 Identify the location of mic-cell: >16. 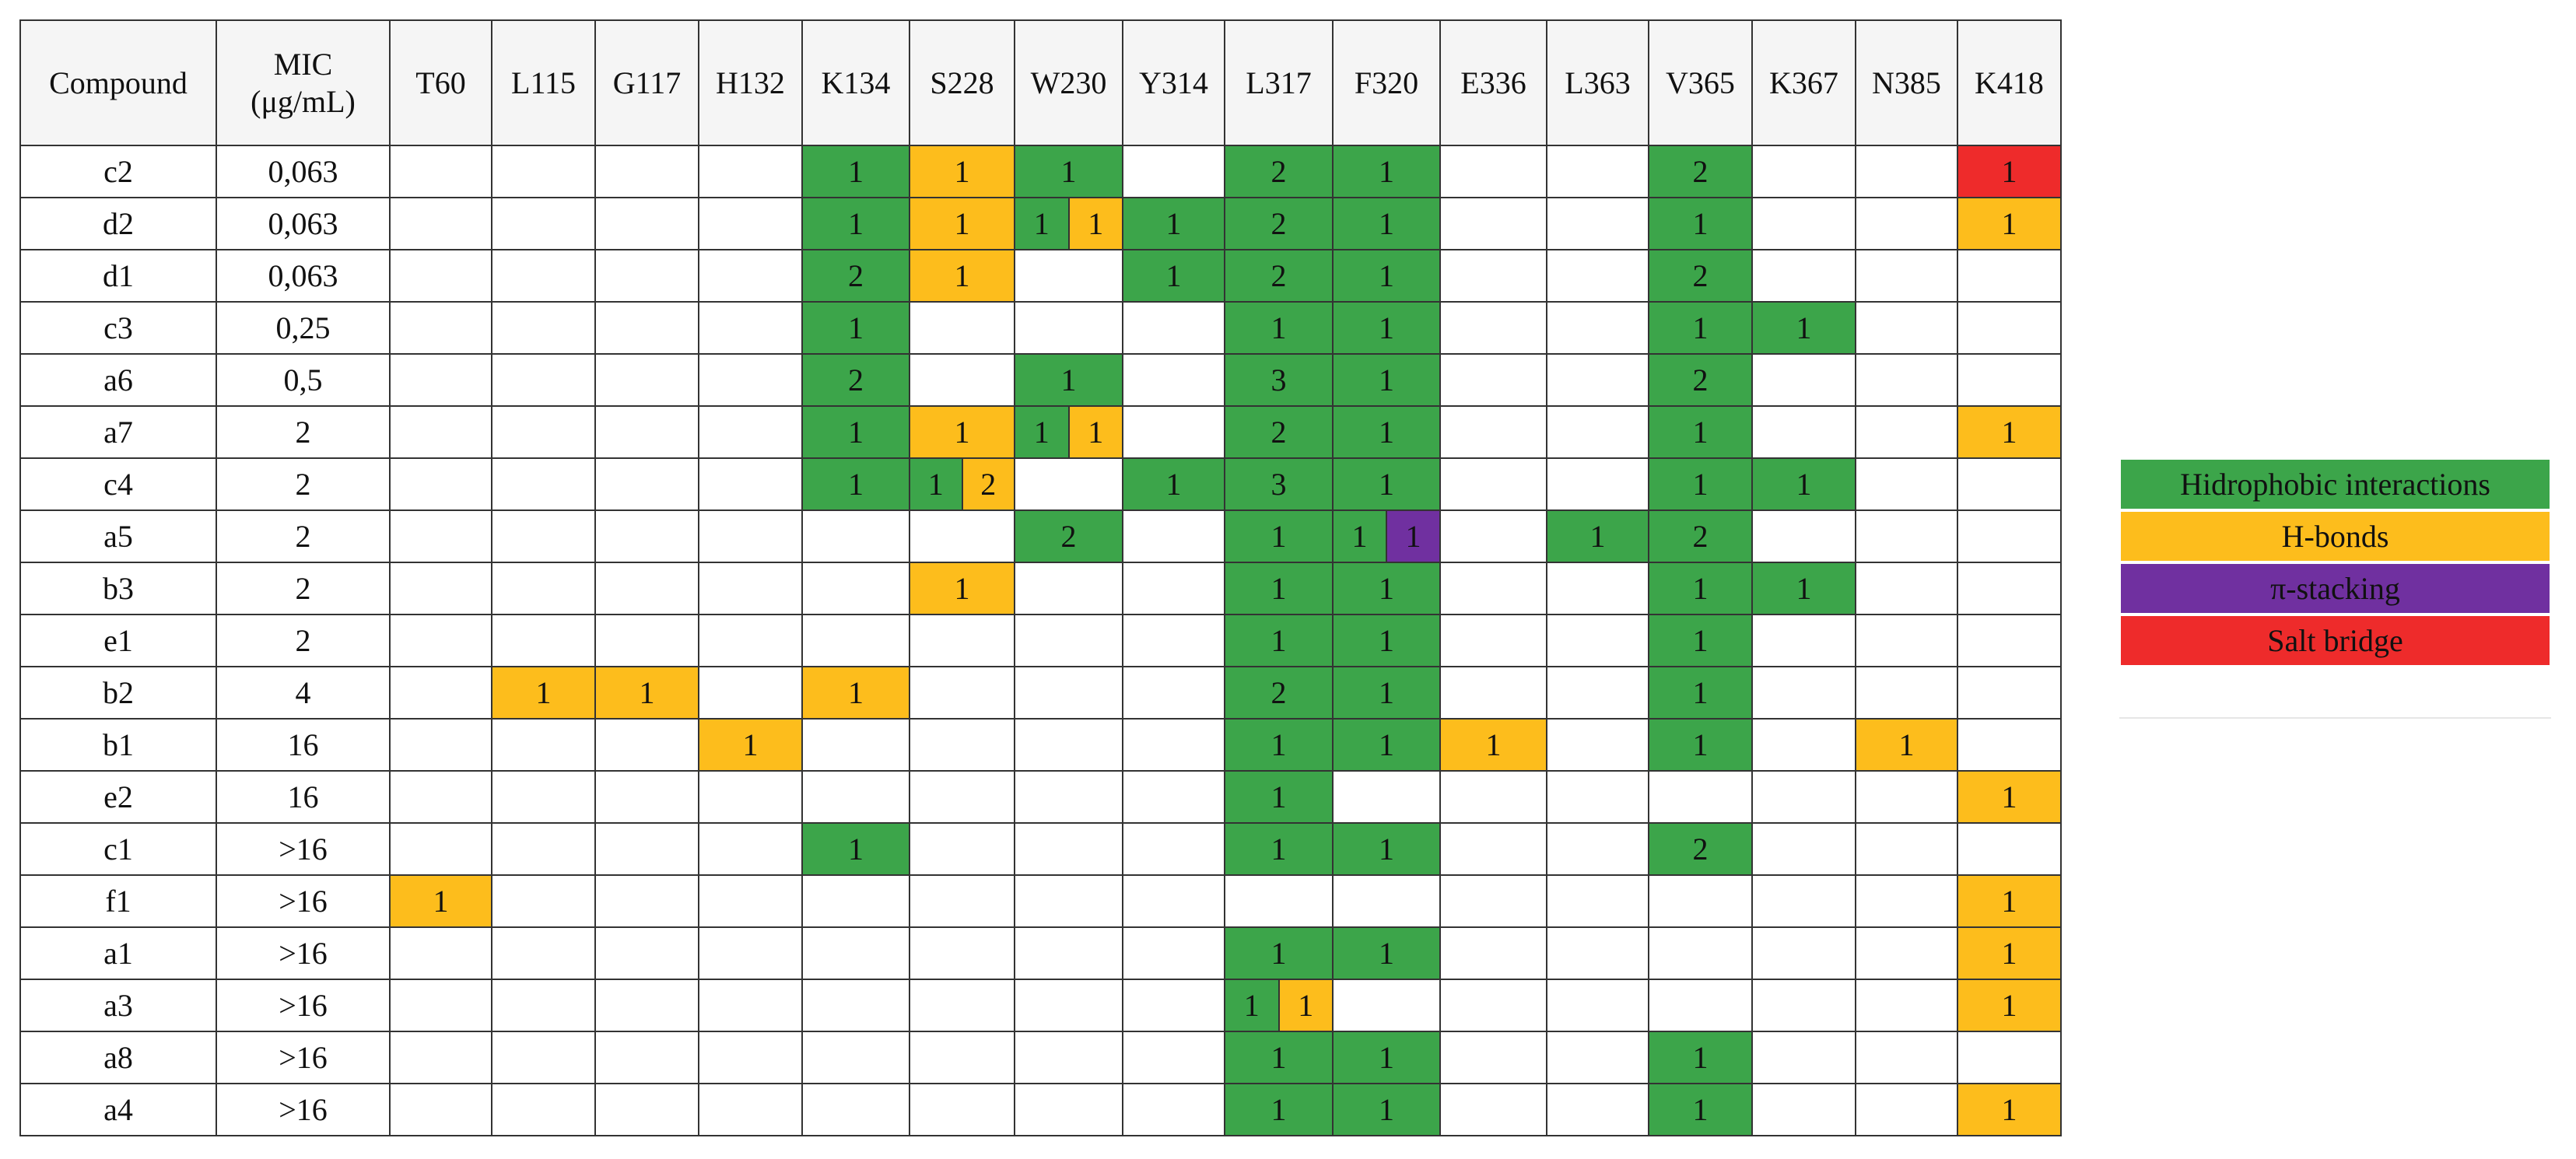
(304, 1109).